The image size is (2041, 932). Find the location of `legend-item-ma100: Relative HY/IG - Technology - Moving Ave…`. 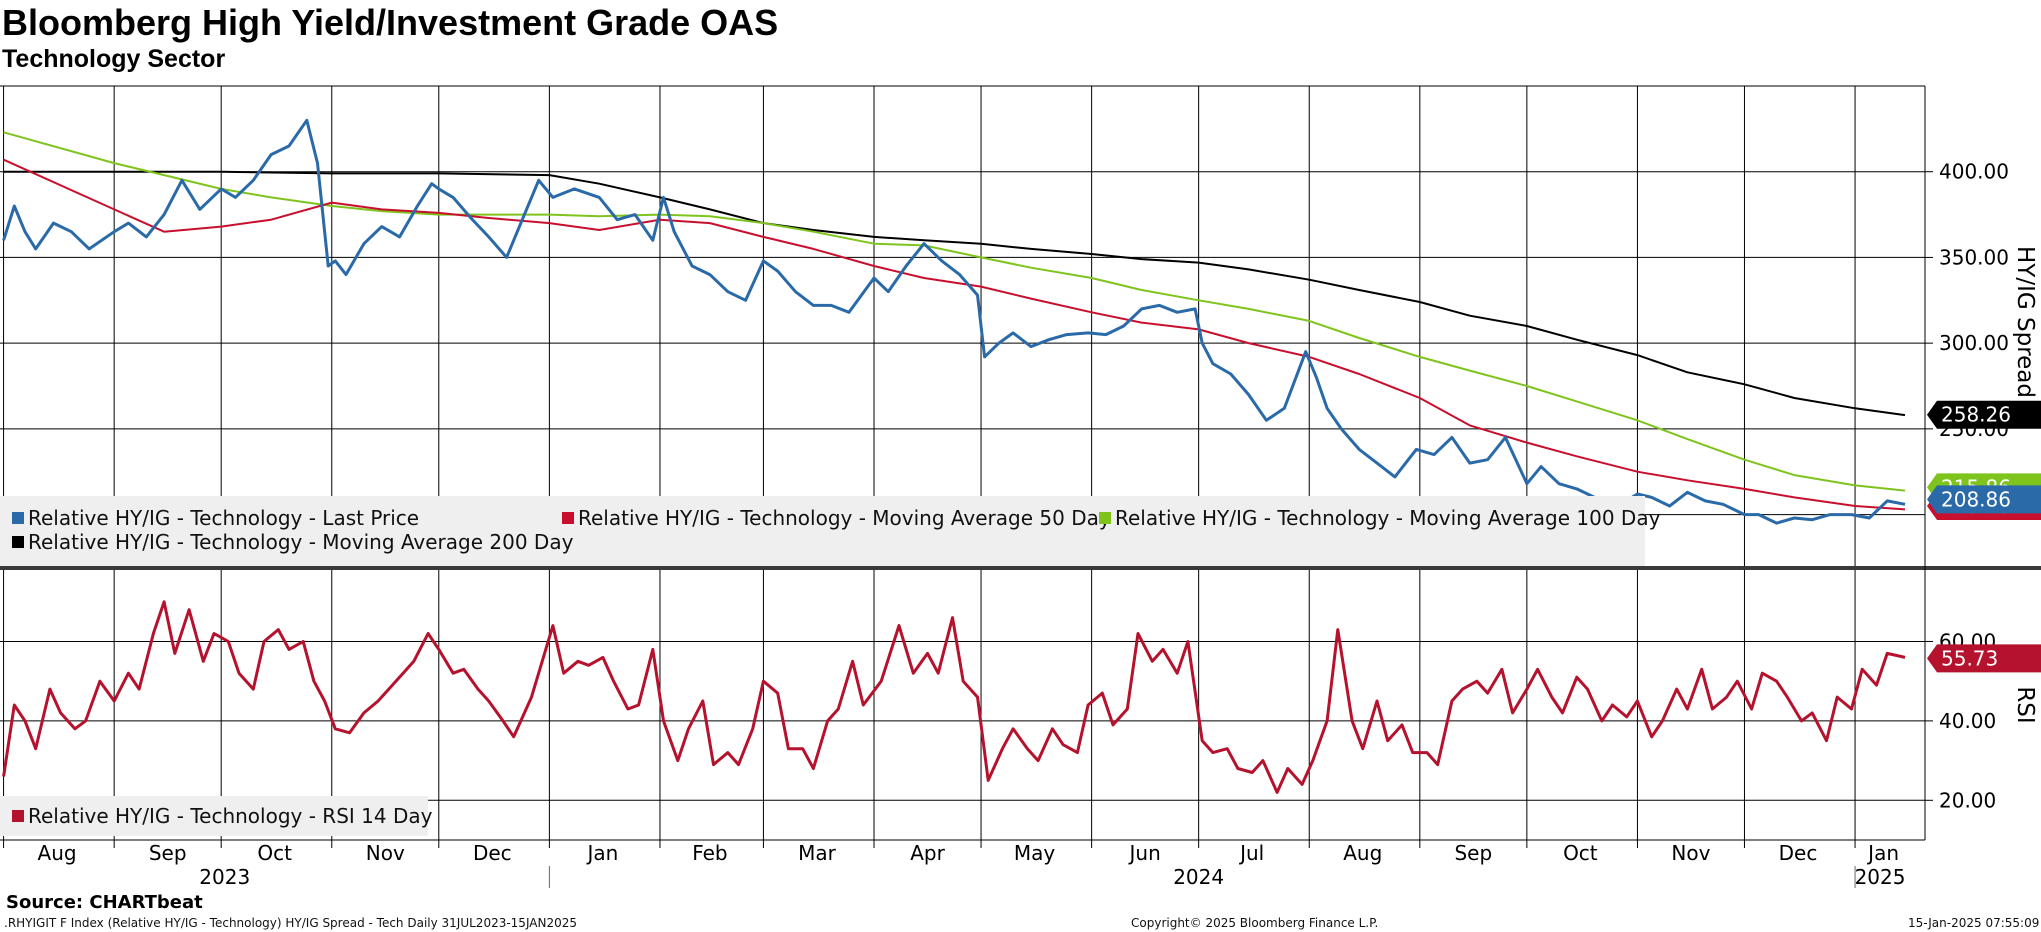

legend-item-ma100: Relative HY/IG - Technology - Moving Ave… is located at coordinates (1379, 518).